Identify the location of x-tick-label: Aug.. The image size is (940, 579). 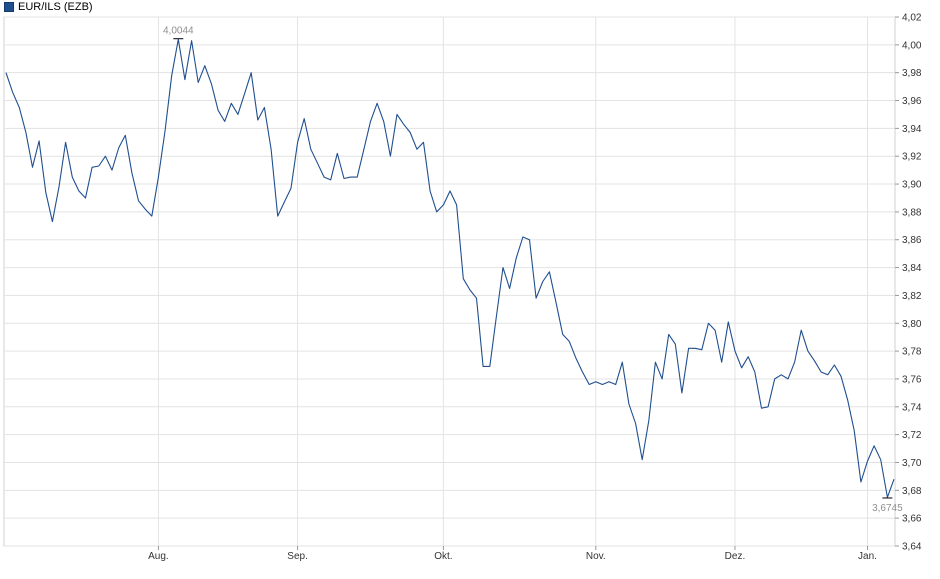
(158, 556).